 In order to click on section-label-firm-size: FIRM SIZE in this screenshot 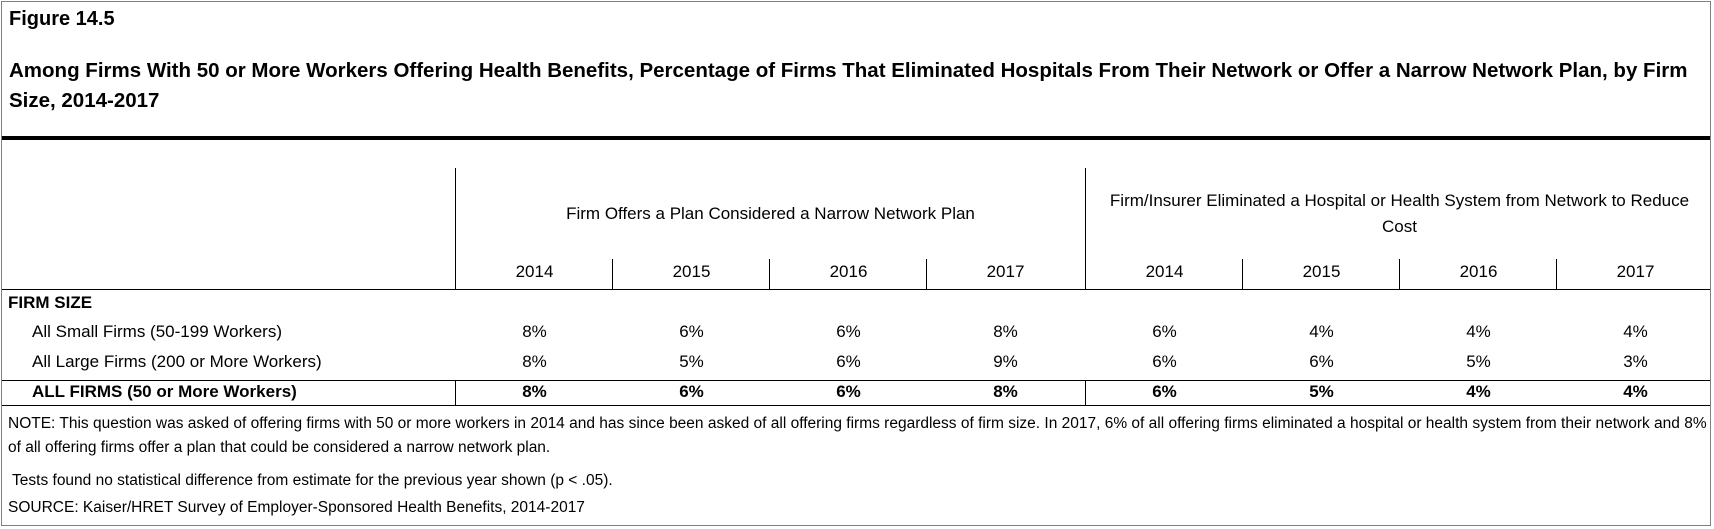, I will do `click(50, 302)`.